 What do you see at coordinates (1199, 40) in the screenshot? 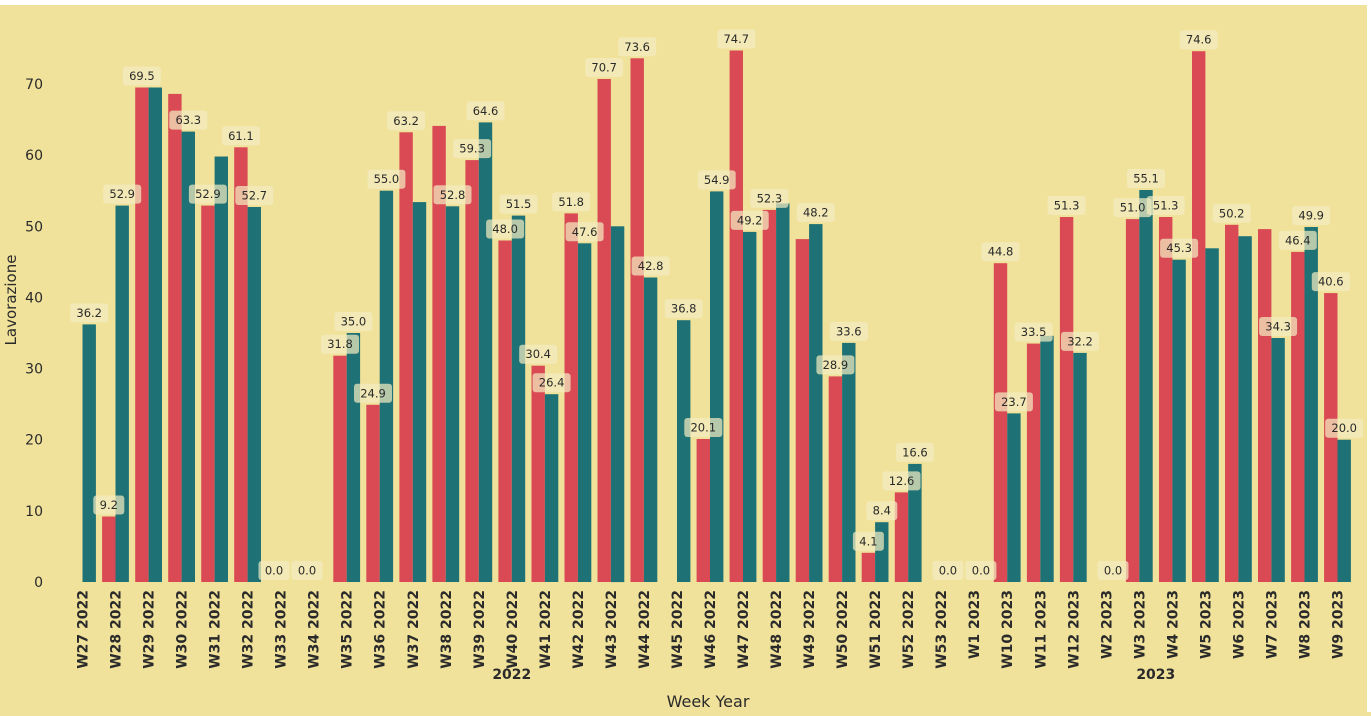
I see `data-label-text: 74.6` at bounding box center [1199, 40].